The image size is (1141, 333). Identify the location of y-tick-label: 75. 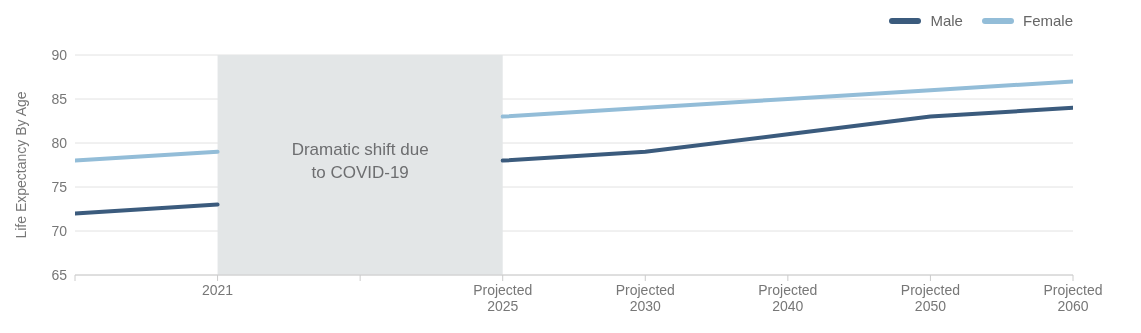
(59, 186).